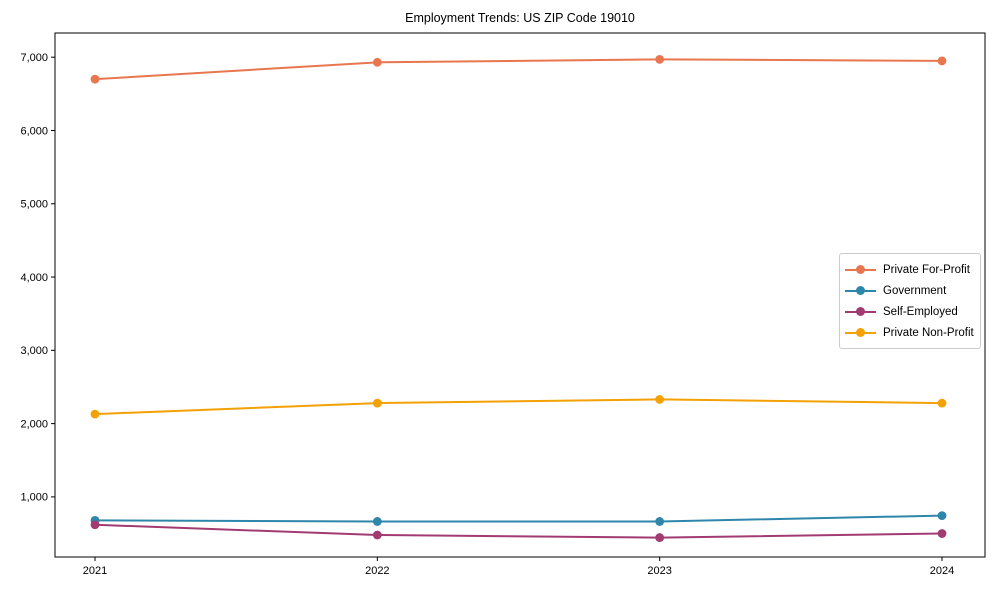 This screenshot has height=600, width=1000. I want to click on legend-item-government: Government, so click(910, 290).